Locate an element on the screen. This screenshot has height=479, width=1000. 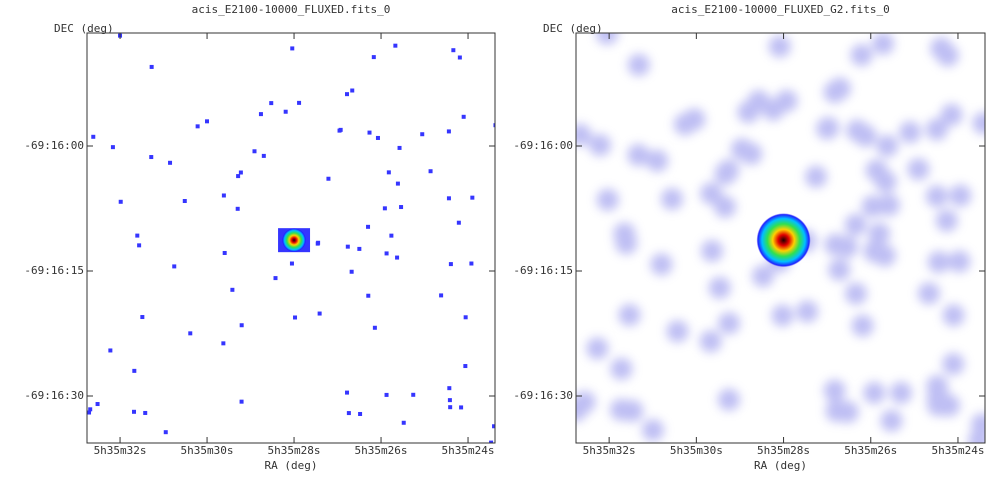
y-axis-label: DEC (deg) is located at coordinates (573, 28).